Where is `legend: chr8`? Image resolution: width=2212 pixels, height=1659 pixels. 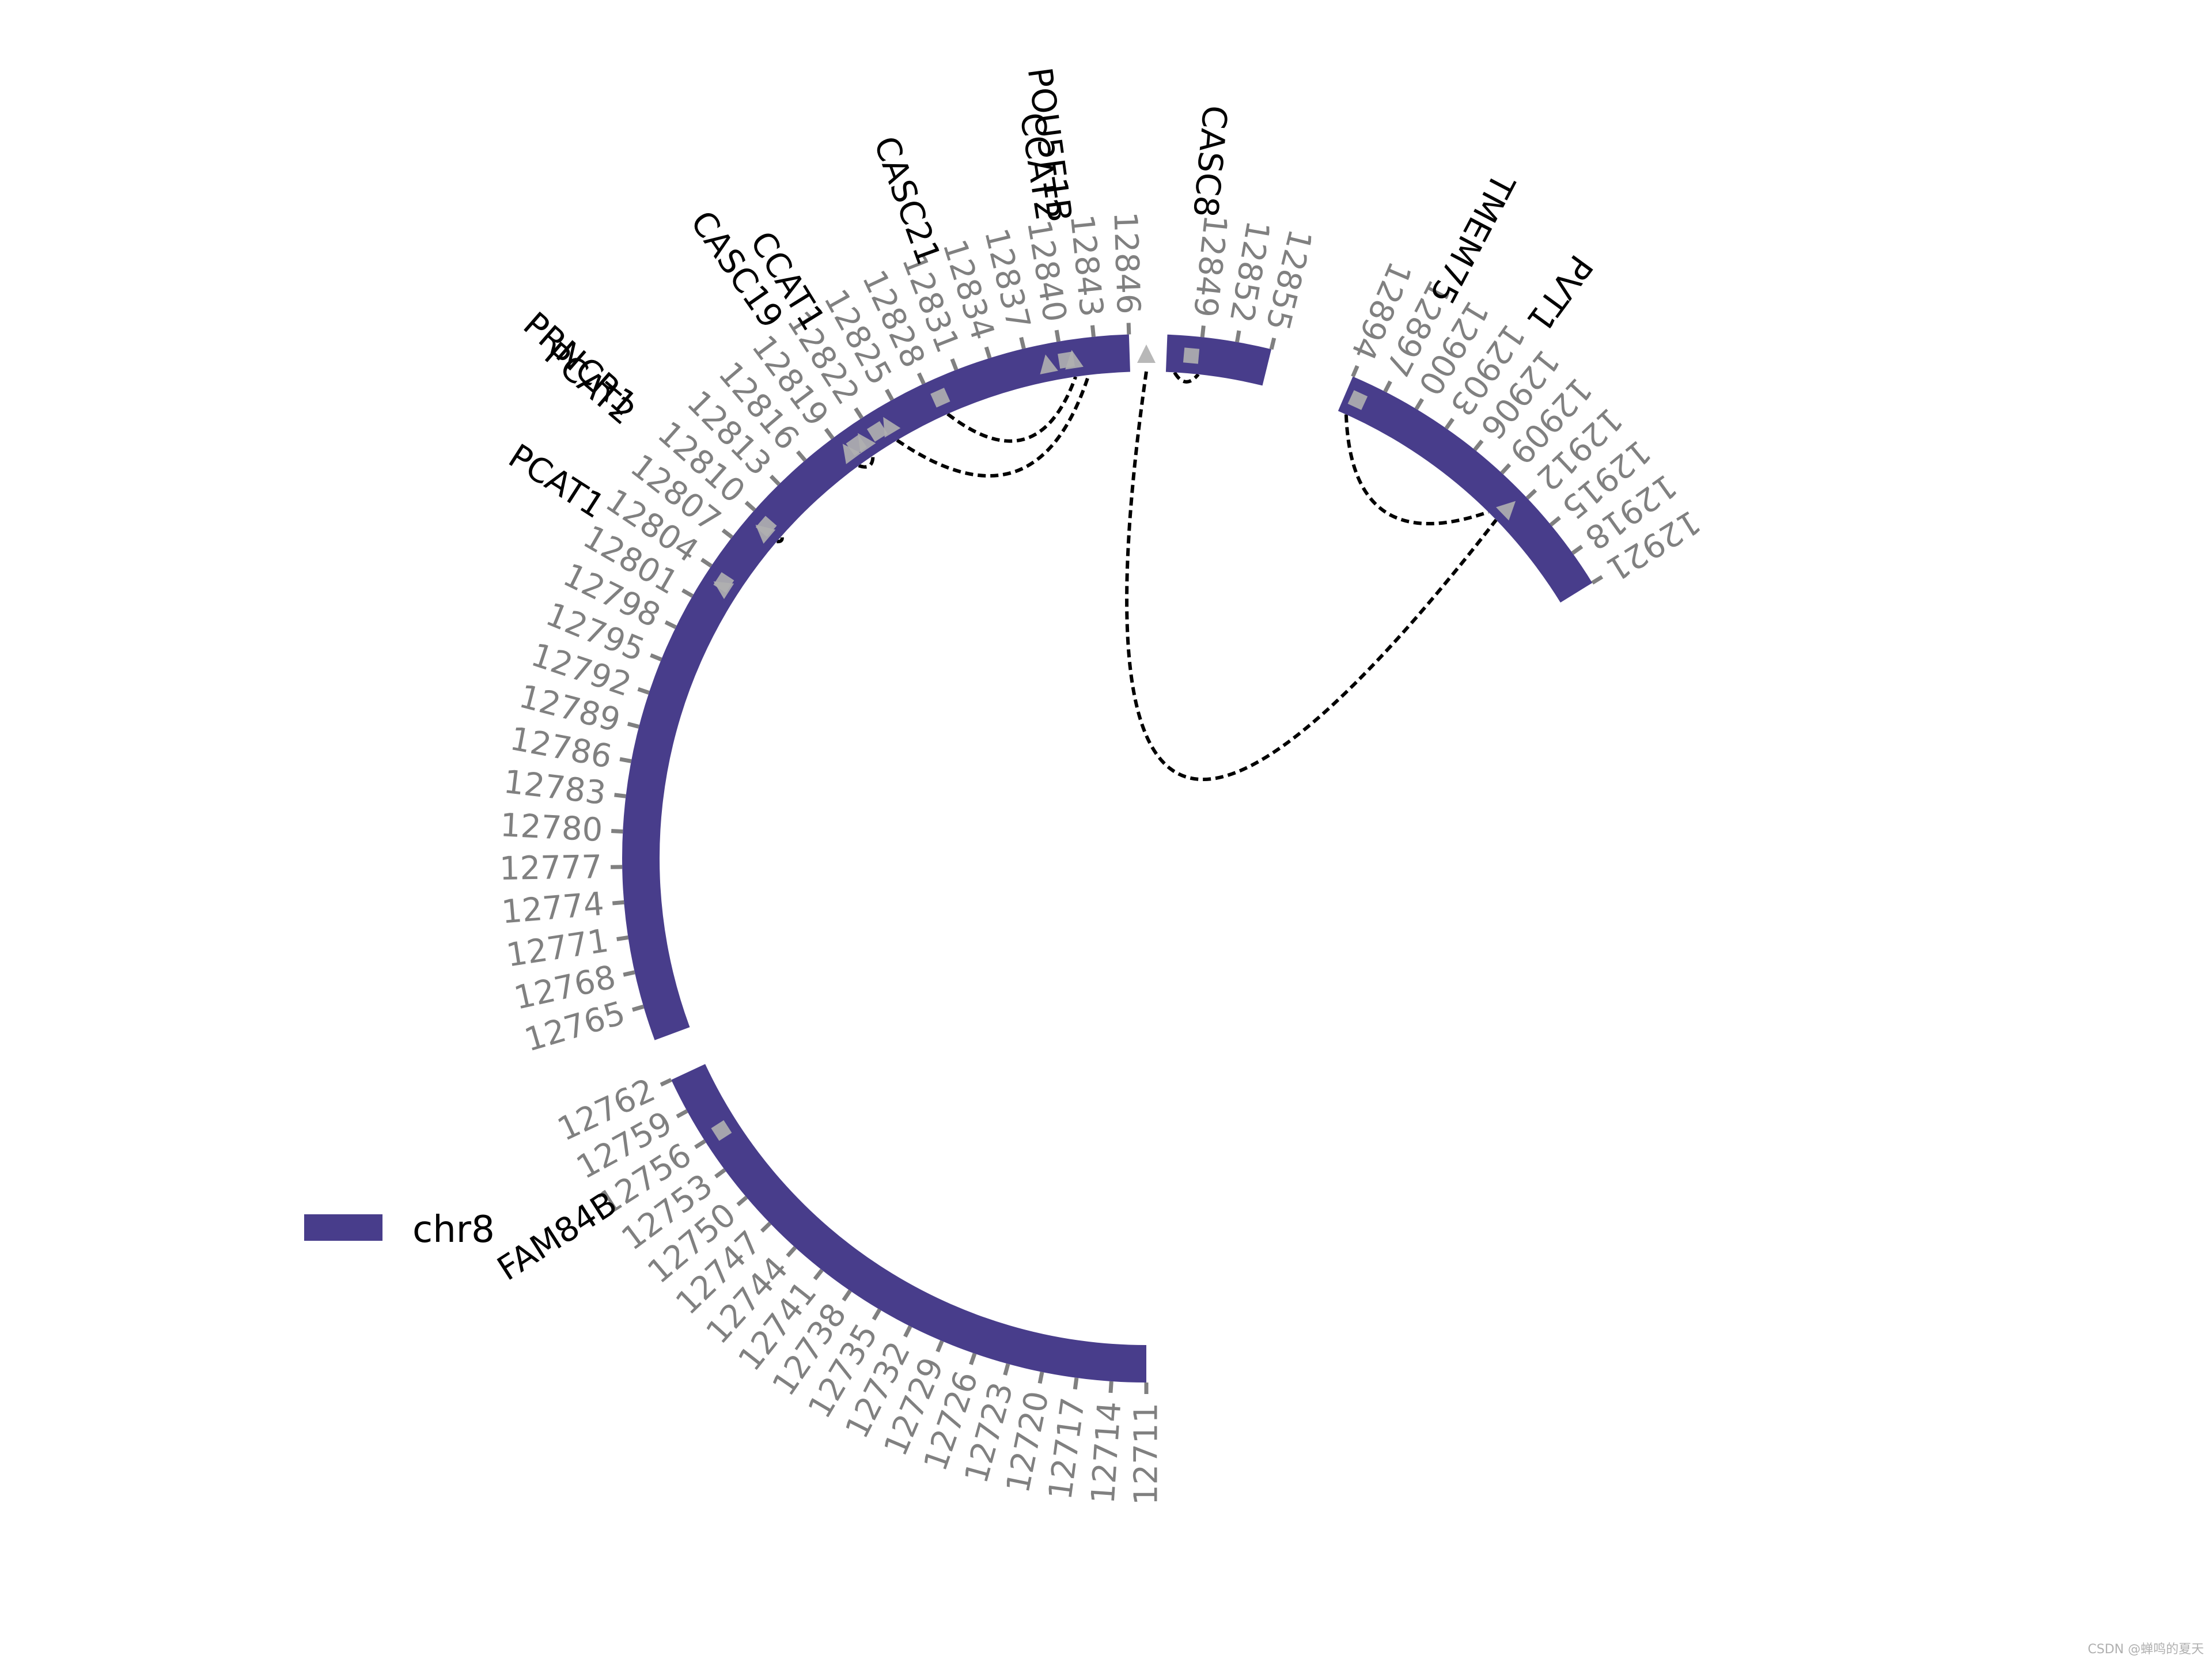 legend: chr8 is located at coordinates (399, 1230).